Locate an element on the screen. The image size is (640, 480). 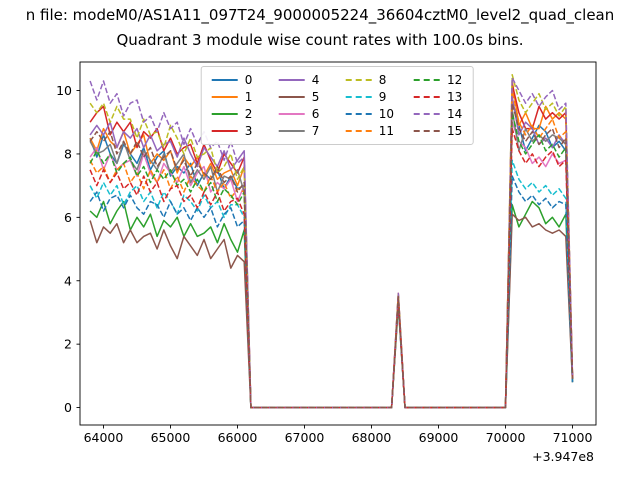
x-tick-label: 70000 is located at coordinates (506, 437).